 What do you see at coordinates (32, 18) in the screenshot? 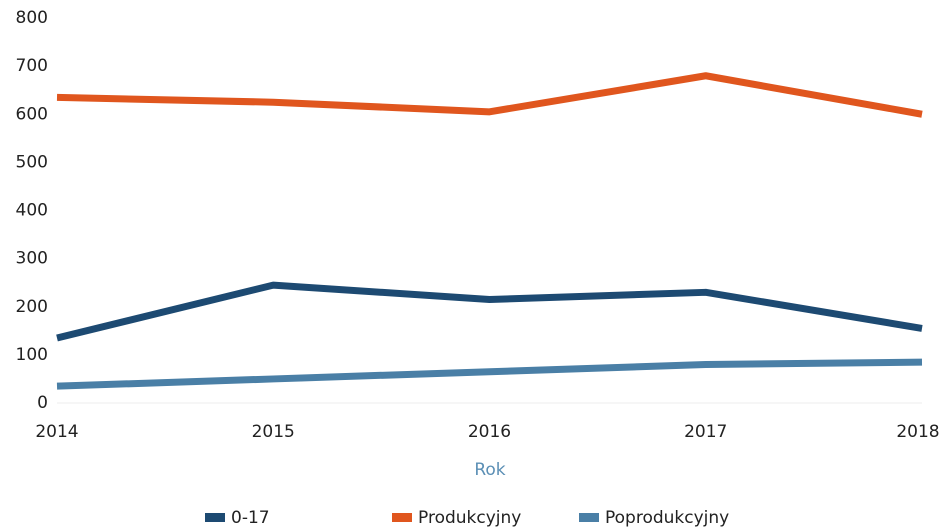
I see `y-tick-label: 800` at bounding box center [32, 18].